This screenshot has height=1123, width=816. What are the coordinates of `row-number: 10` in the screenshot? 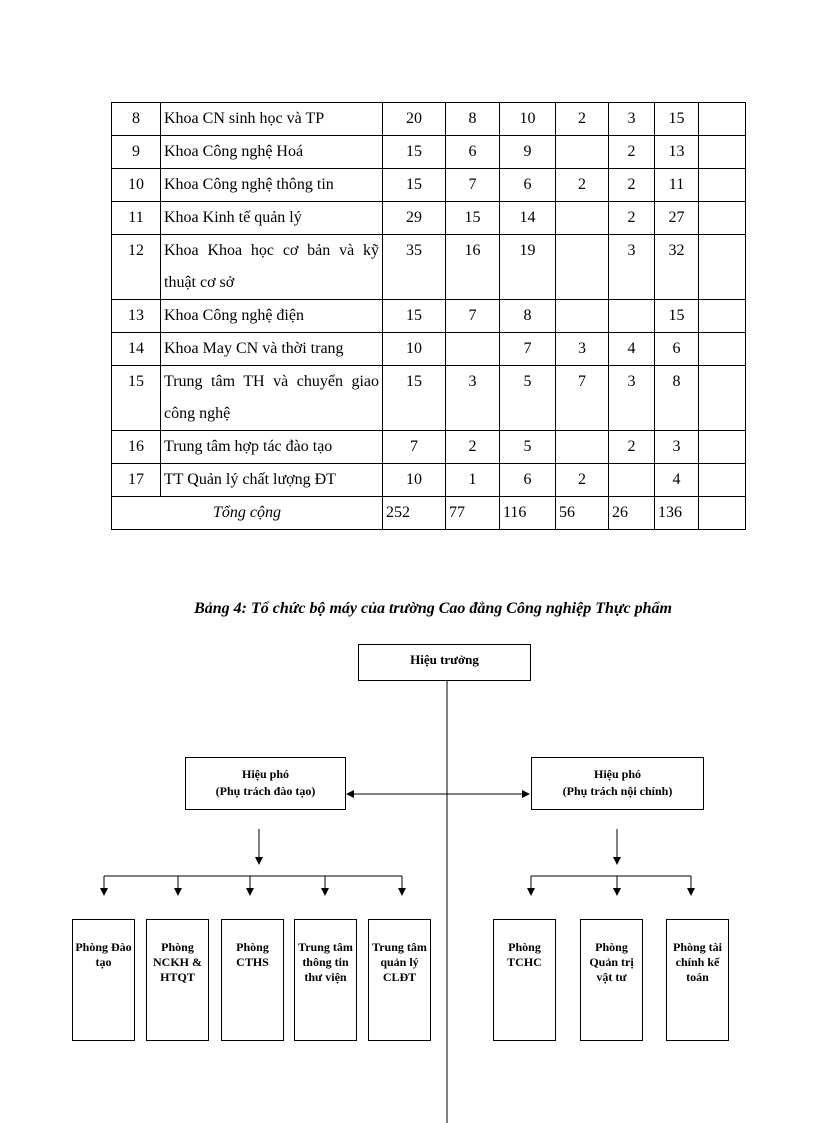 It's located at (136, 185).